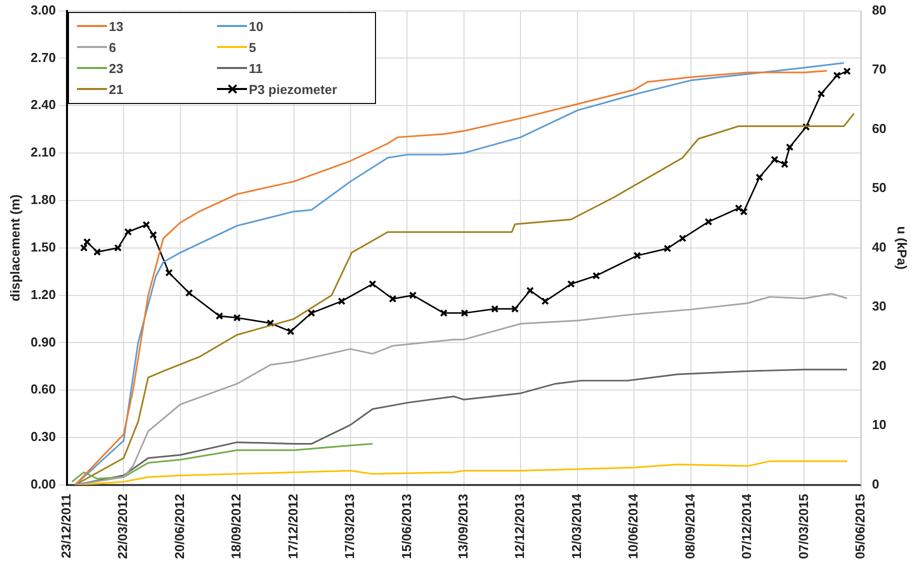 Image resolution: width=919 pixels, height=566 pixels. Describe the element at coordinates (879, 10) in the screenshot. I see `y2-tick-label: 80` at that location.